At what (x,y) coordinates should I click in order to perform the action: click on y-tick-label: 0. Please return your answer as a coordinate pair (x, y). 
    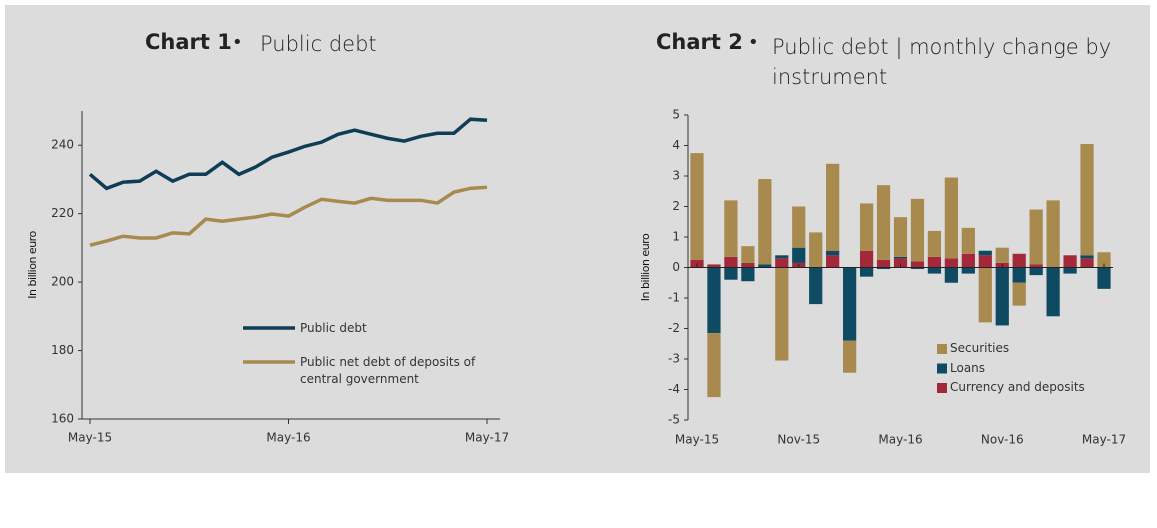
    Looking at the image, I should click on (676, 267).